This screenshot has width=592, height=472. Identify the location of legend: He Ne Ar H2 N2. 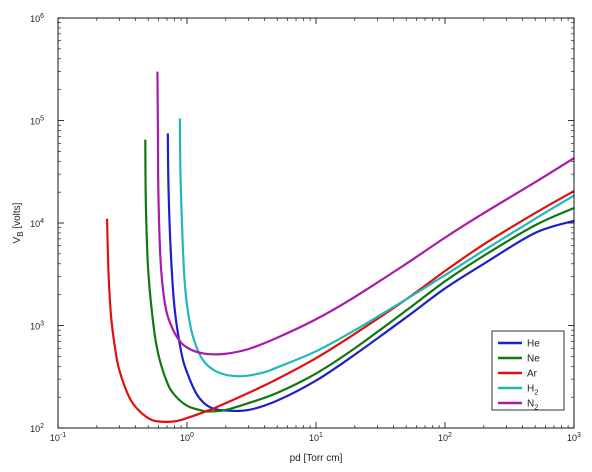
(528, 371).